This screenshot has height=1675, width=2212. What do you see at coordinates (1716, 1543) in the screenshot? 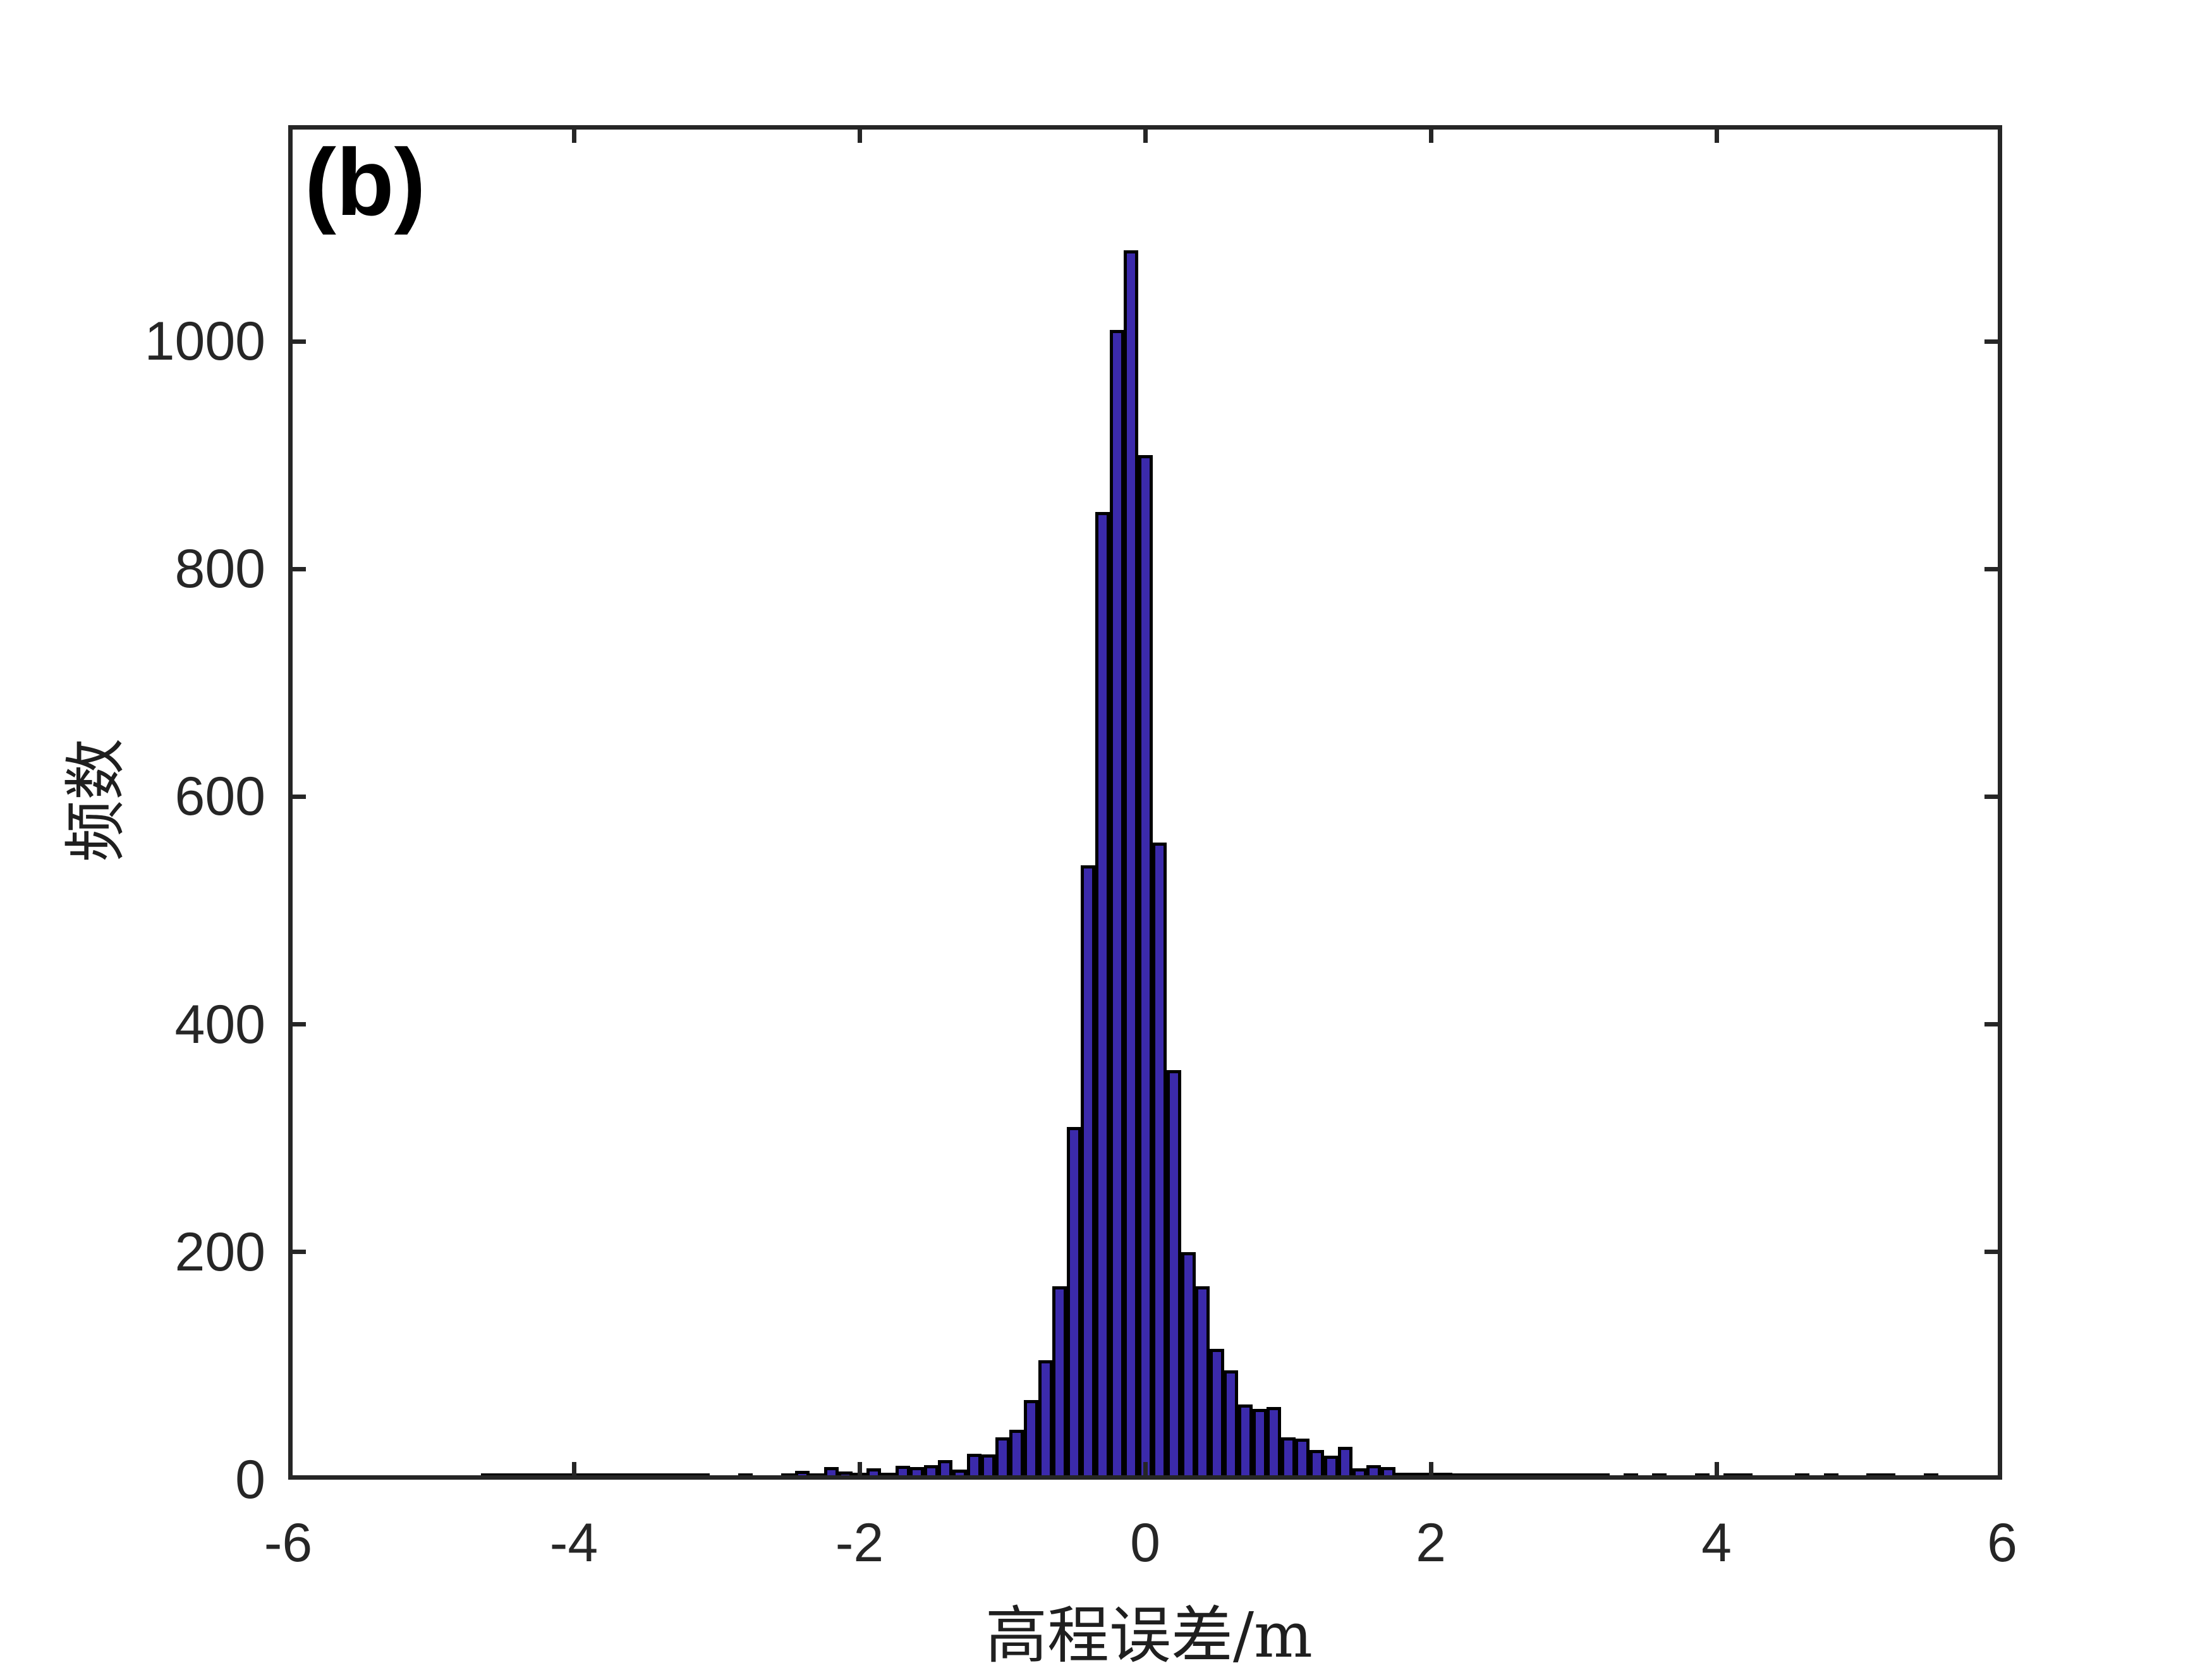
I see `x-tick-label: 4` at bounding box center [1716, 1543].